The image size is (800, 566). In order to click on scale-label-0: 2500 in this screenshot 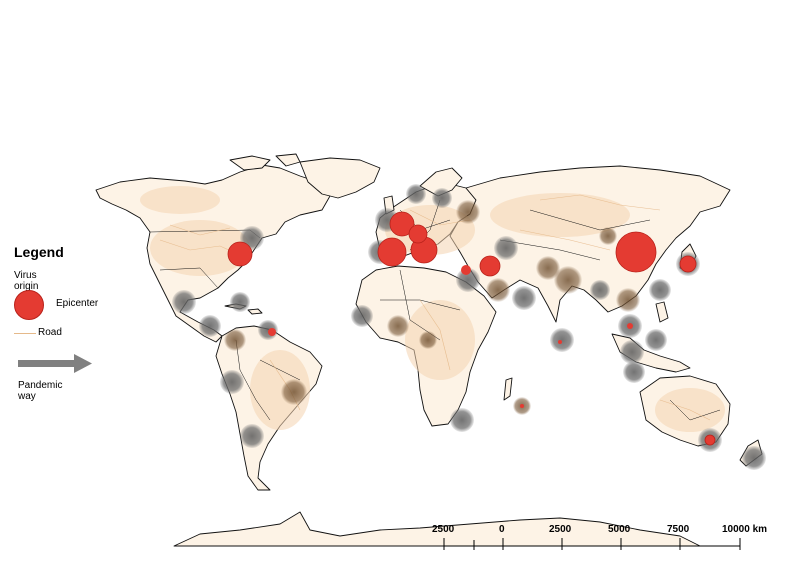, I will do `click(443, 529)`.